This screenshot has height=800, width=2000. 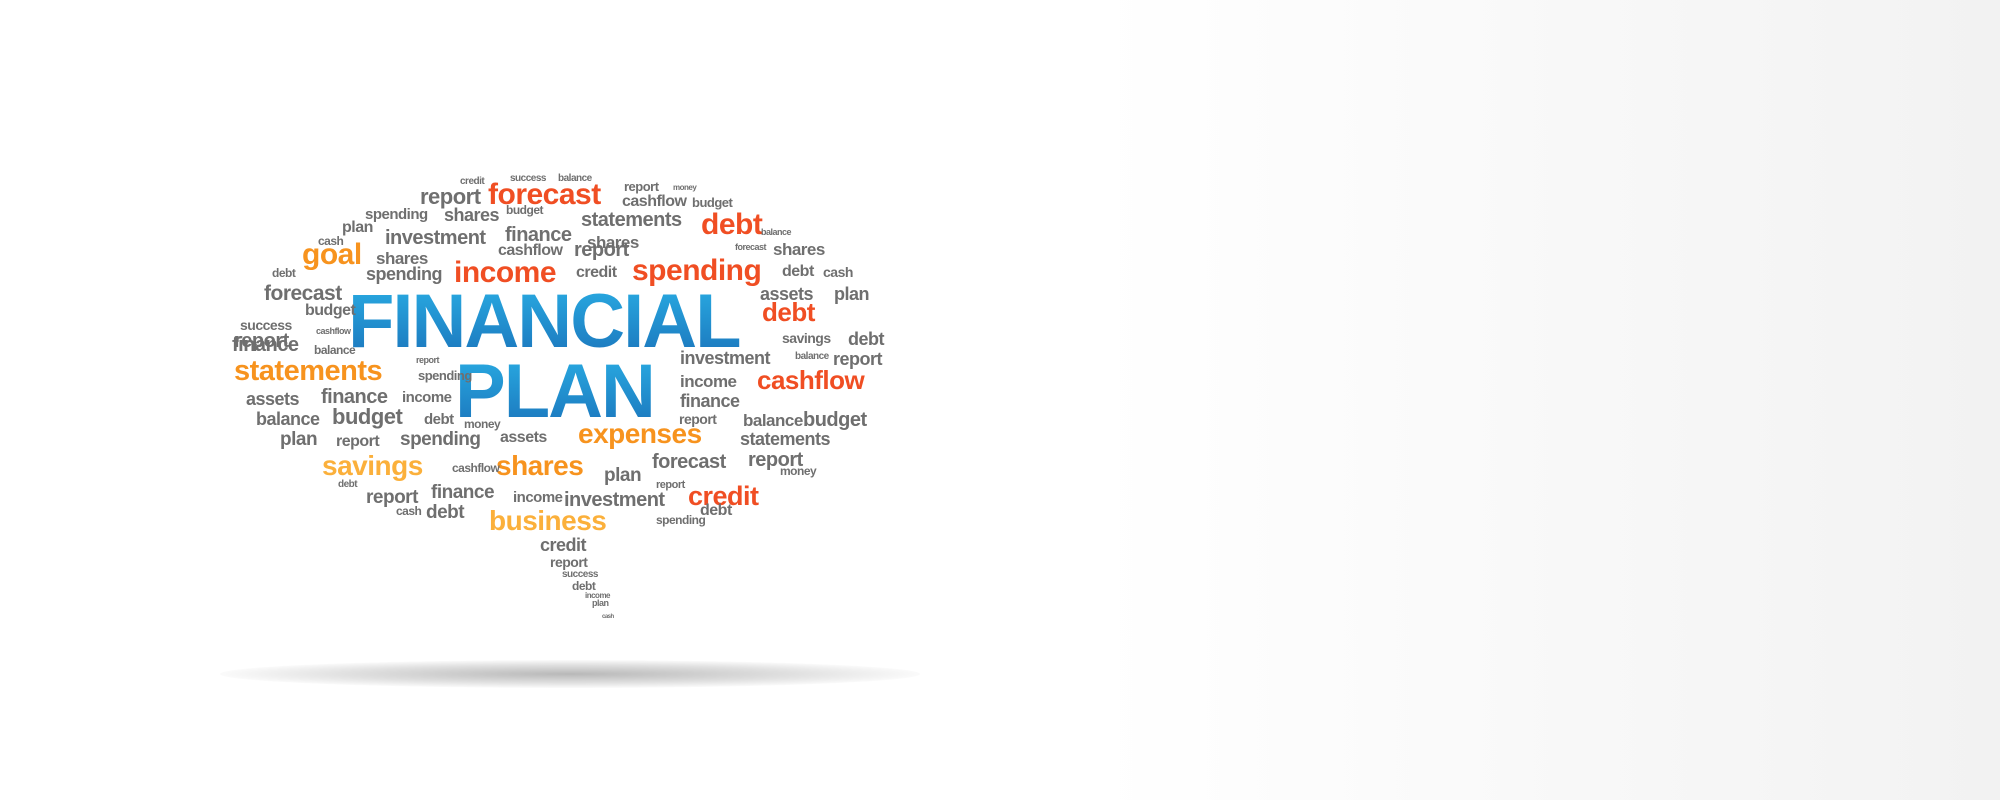 What do you see at coordinates (555, 391) in the screenshot?
I see `headline-plan: PLAN` at bounding box center [555, 391].